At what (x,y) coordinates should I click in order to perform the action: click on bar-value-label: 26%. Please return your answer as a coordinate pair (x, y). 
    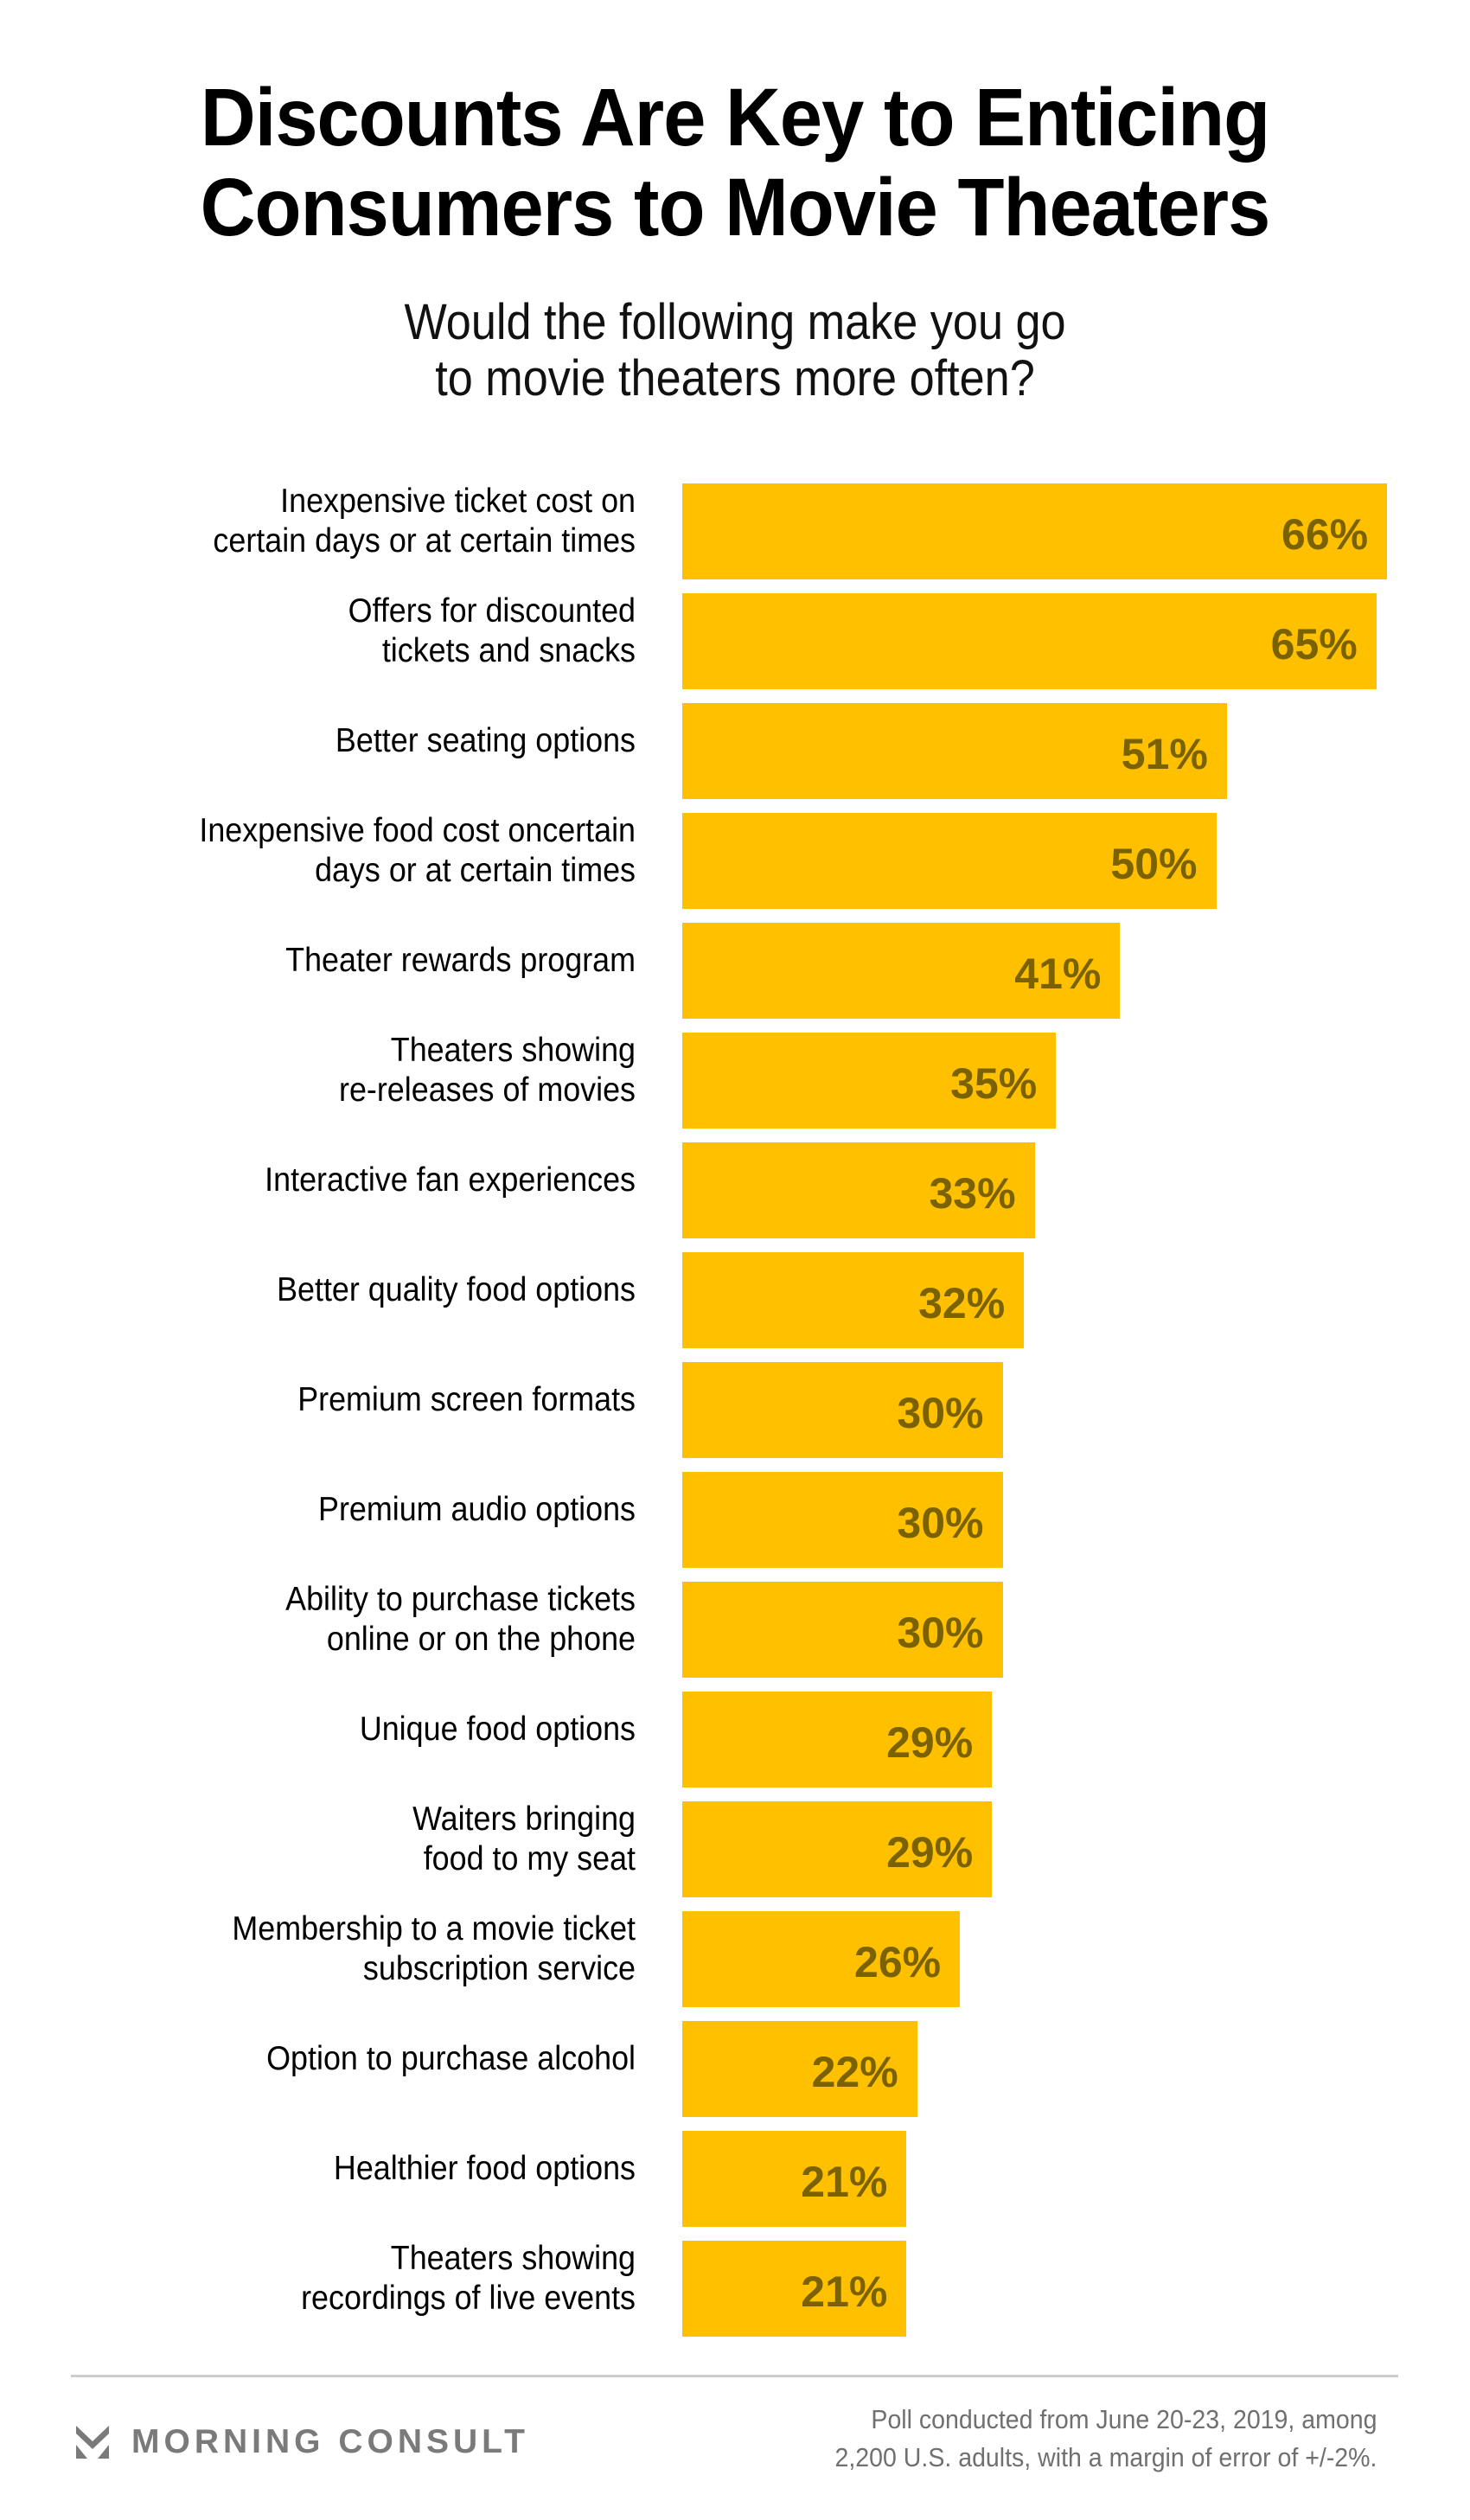
    Looking at the image, I should click on (898, 1962).